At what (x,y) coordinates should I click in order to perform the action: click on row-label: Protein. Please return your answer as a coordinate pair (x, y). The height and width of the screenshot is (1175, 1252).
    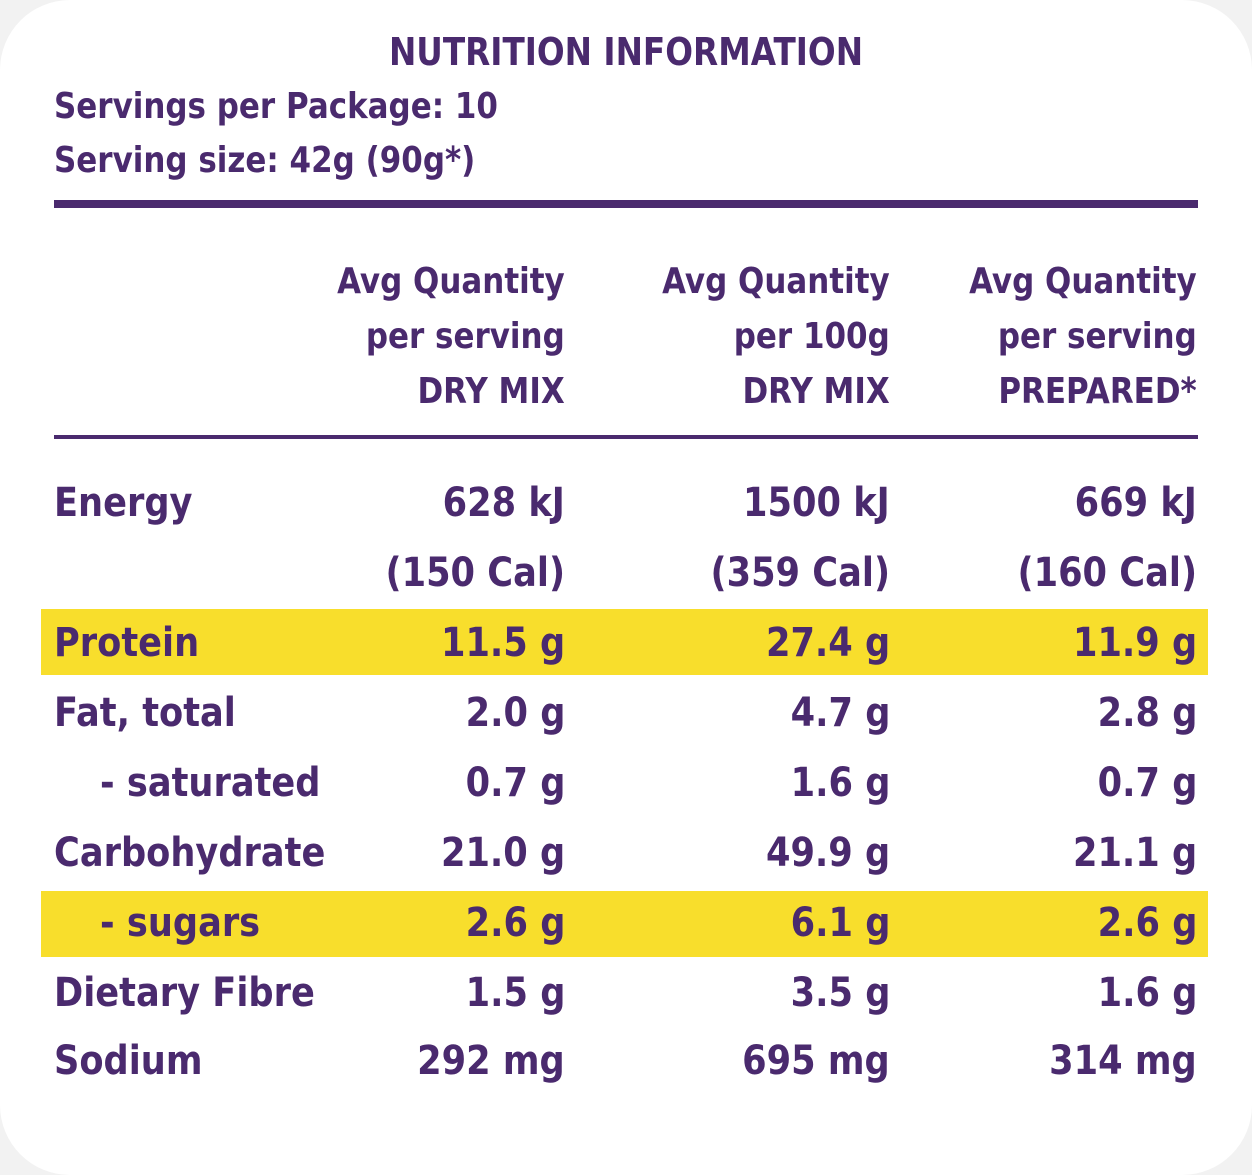
    Looking at the image, I should click on (127, 643).